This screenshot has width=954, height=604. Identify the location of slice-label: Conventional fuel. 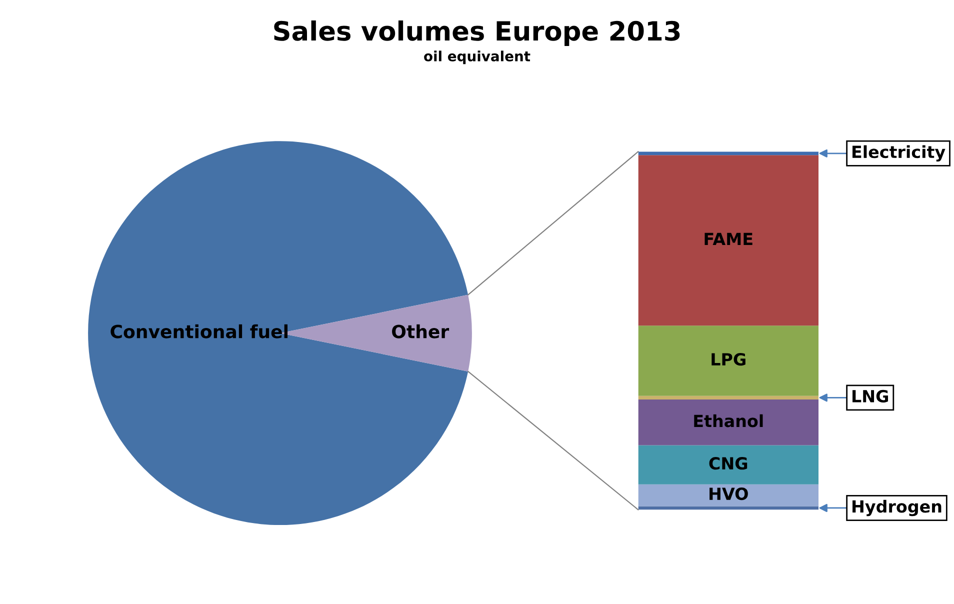
(199, 331).